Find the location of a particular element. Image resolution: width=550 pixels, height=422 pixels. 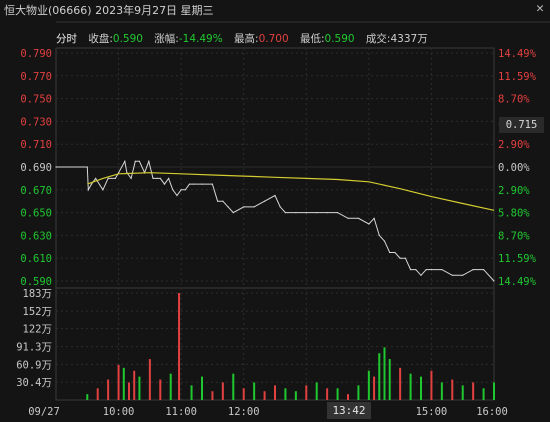

volume-label: 成交 is located at coordinates (376, 39).